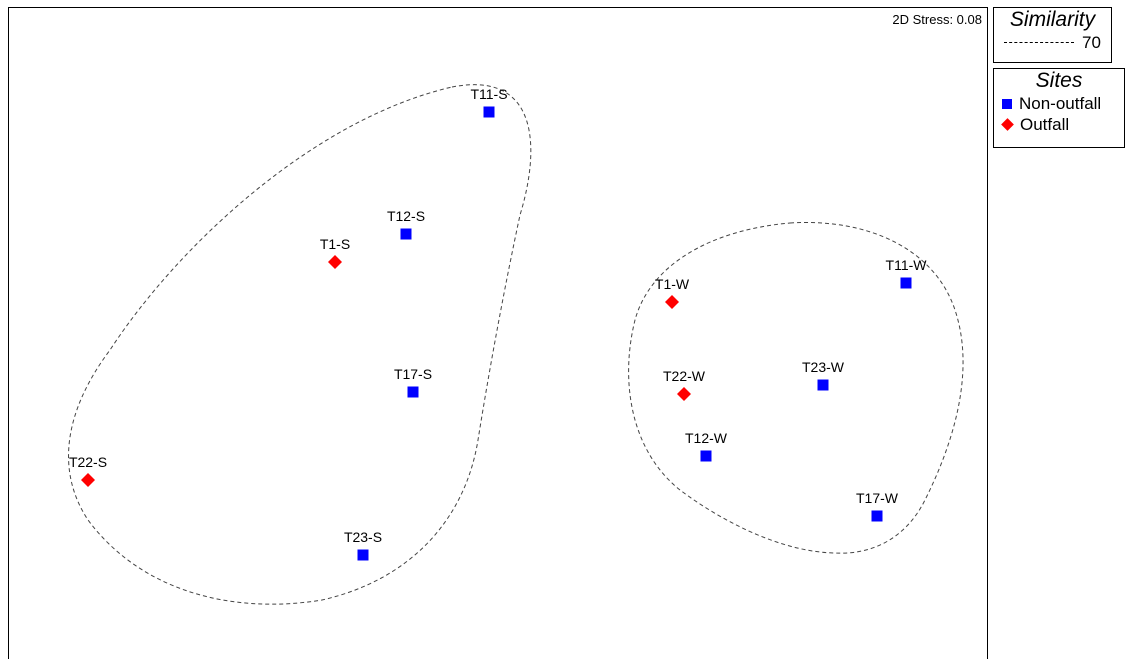 The width and height of the screenshot is (1127, 659). I want to click on similarity-legend-row: 70, so click(1052, 42).